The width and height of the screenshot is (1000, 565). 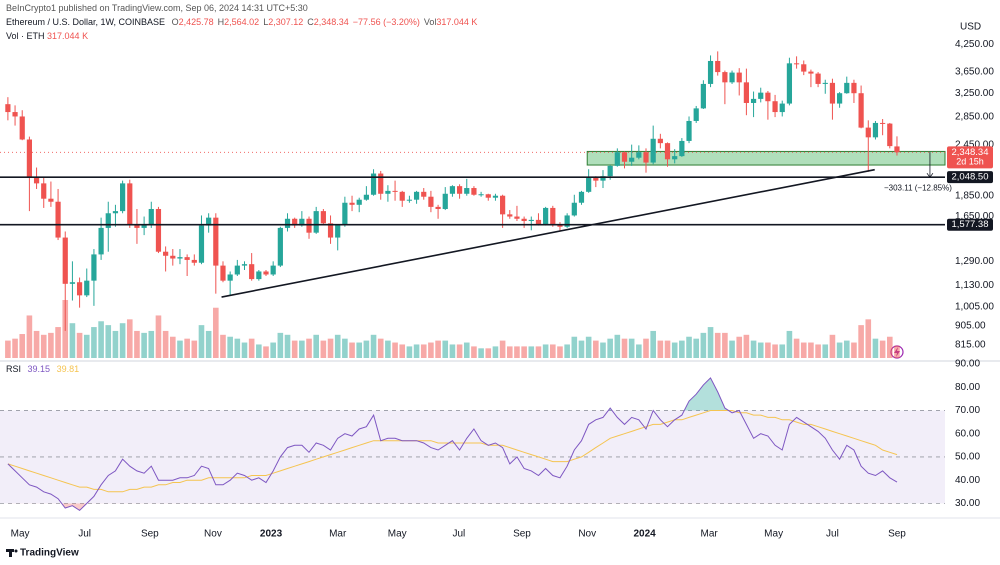 I want to click on ohlc-value: 2,425.78, so click(x=196, y=22).